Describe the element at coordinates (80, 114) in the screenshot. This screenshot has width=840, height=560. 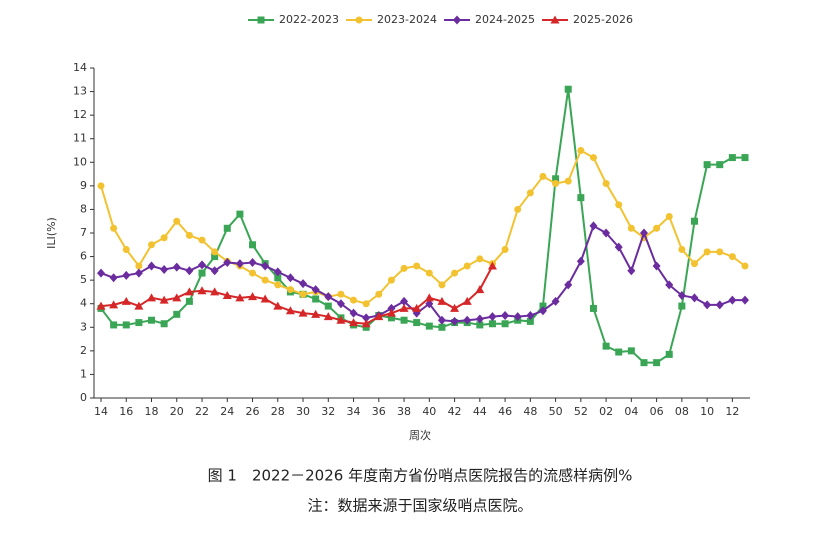
I see `y-tick-label: 12` at that location.